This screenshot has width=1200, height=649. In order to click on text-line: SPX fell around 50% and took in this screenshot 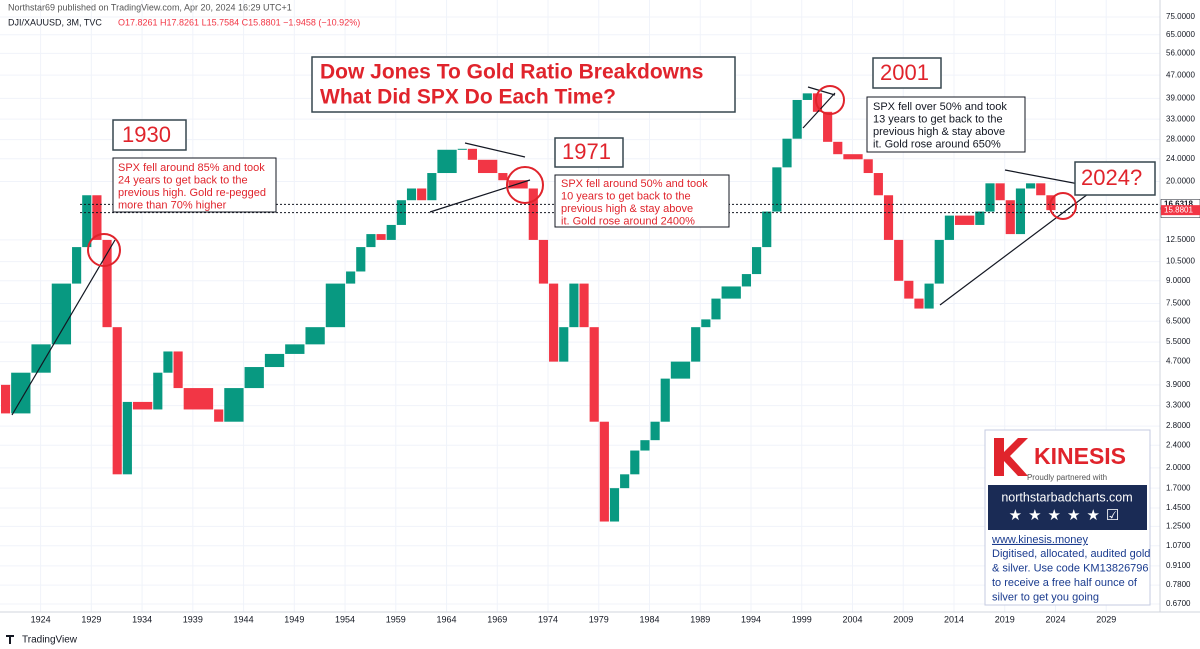, I will do `click(634, 184)`.